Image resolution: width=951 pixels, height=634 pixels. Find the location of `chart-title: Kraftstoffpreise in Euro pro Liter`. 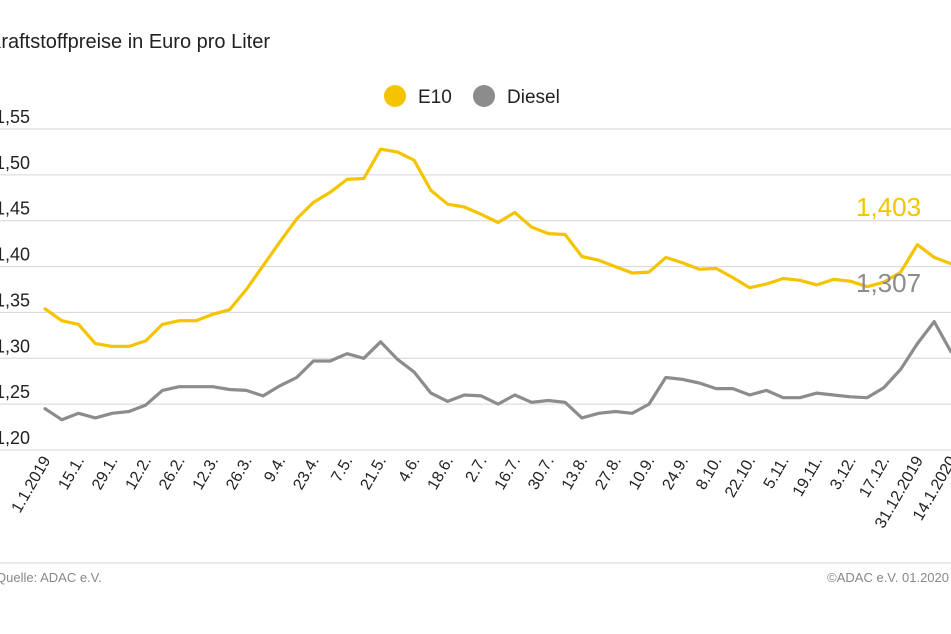

chart-title: Kraftstoffpreise in Euro pro Liter is located at coordinates (135, 42).